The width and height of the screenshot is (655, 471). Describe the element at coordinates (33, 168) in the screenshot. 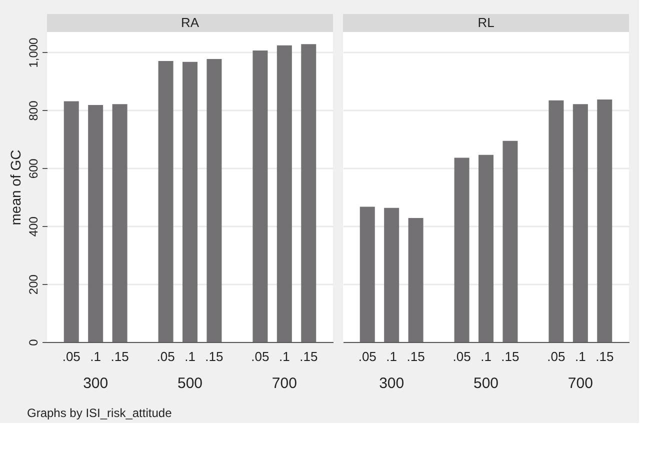

I see `y-tick-label: 600` at that location.